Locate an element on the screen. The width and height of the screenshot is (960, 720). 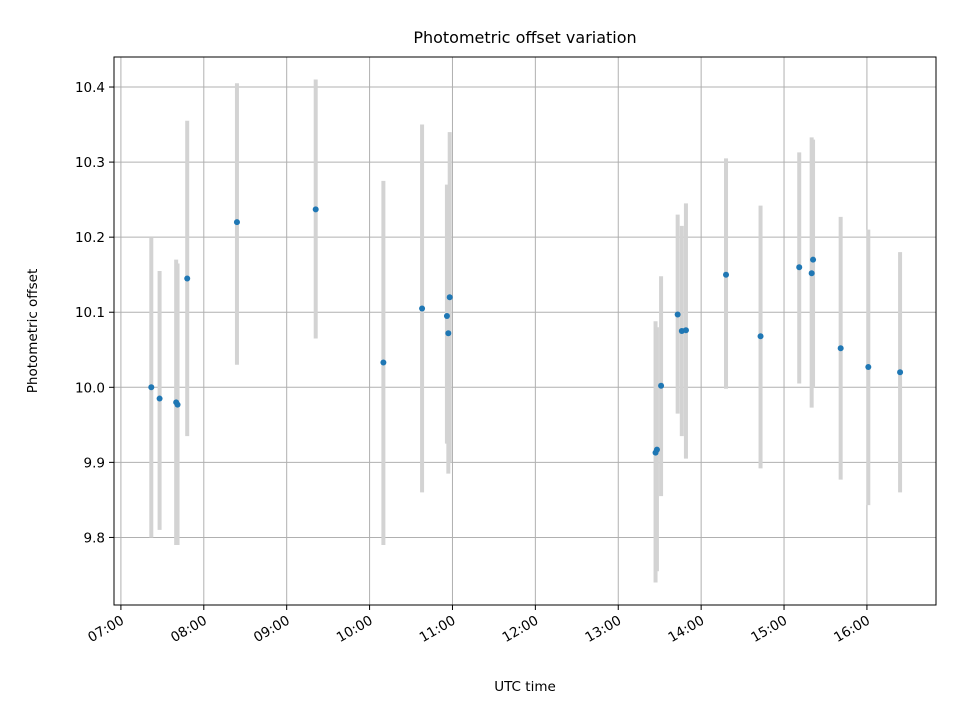
y-axis-ticks: 9.8 9.9 10.0 10.1 10.2 10.3 10.4 is located at coordinates (94, 313).